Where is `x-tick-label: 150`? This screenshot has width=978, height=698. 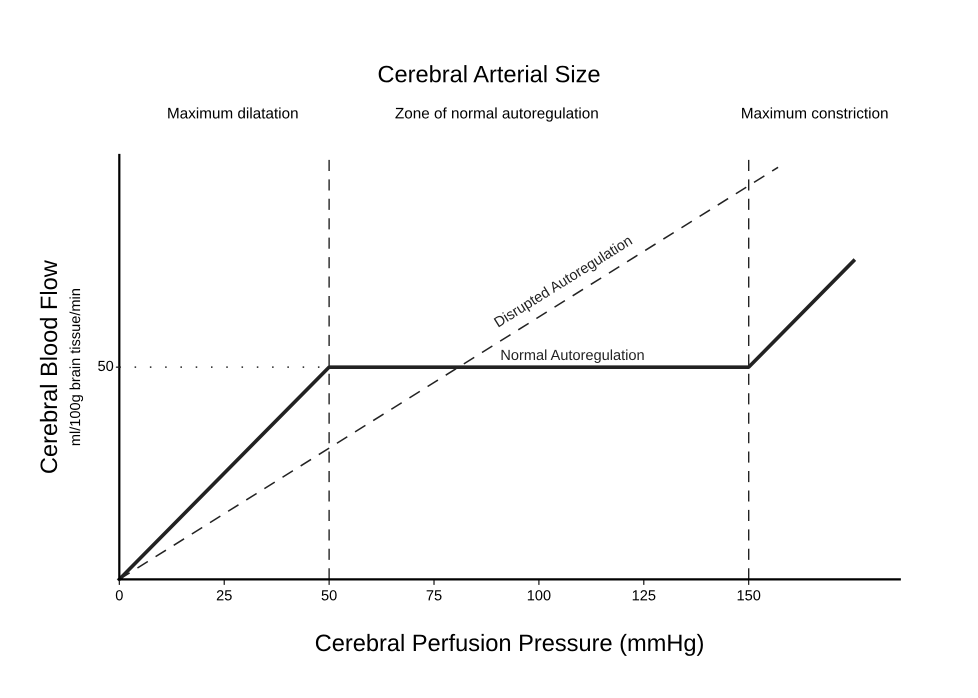
x-tick-label: 150 is located at coordinates (749, 595).